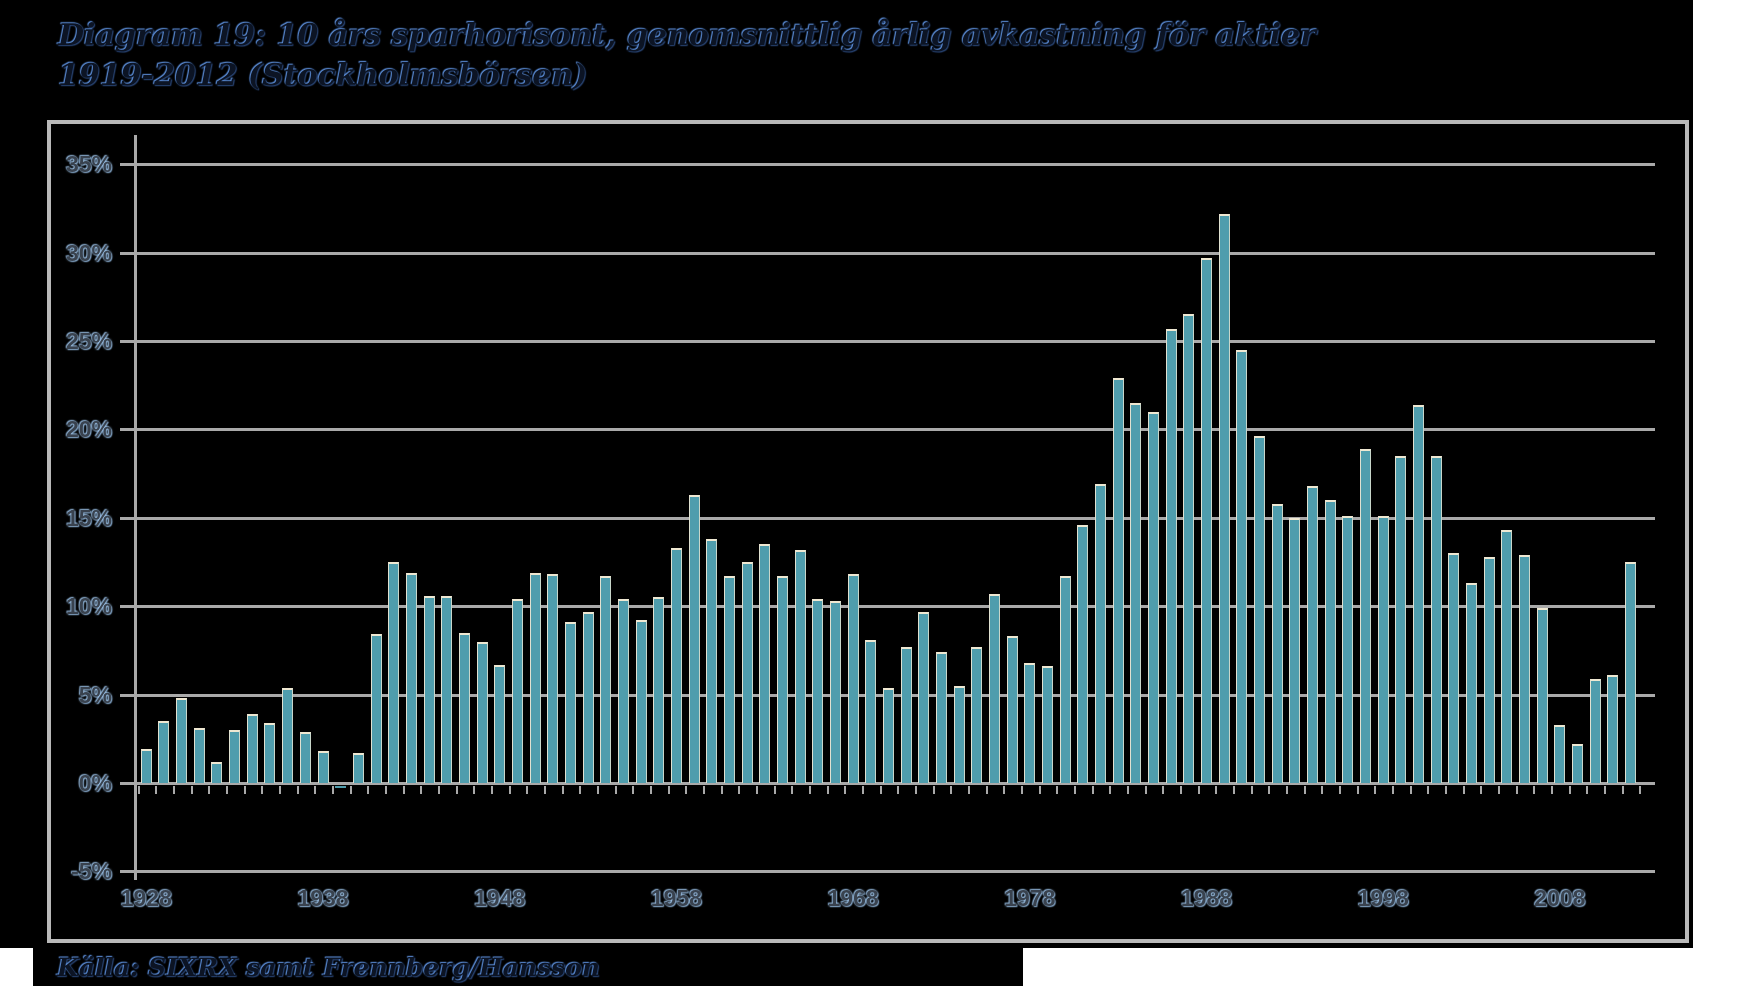  What do you see at coordinates (1083, 653) in the screenshot?
I see `bar-1981` at bounding box center [1083, 653].